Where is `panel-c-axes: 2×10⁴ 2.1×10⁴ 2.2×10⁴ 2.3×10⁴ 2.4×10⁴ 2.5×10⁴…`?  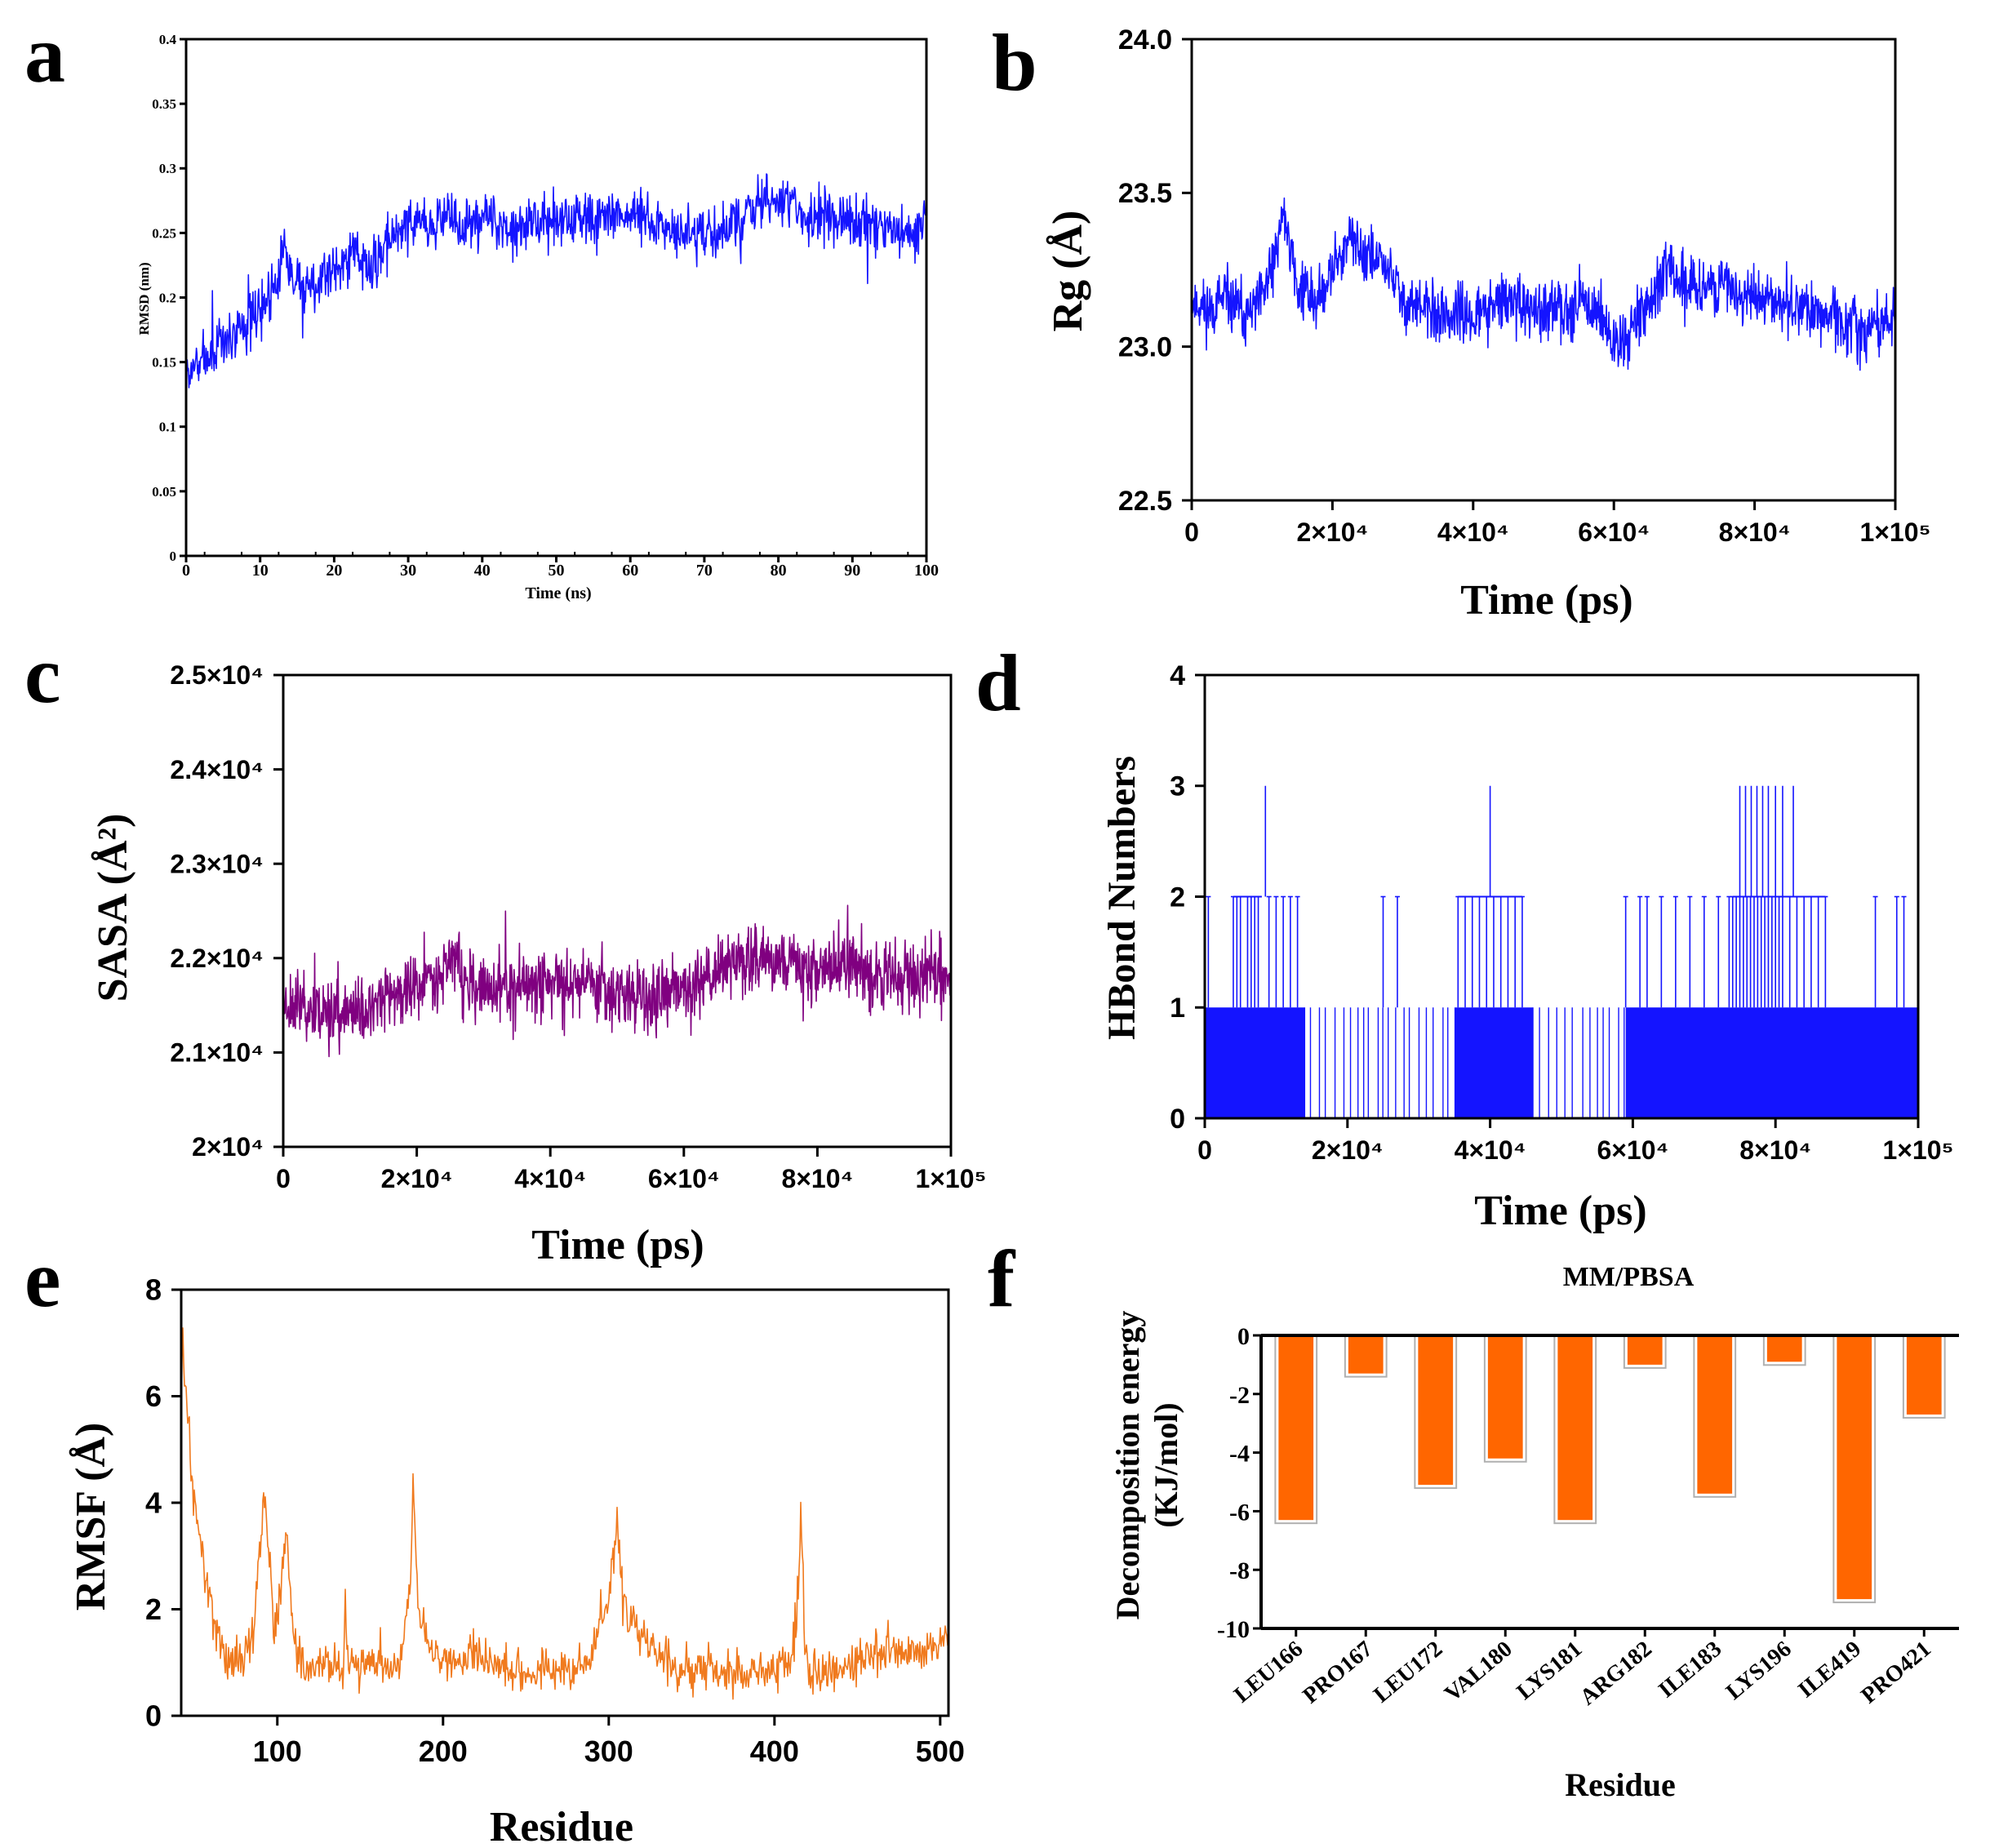
panel-c-axes: 2×10⁴ 2.1×10⁴ 2.2×10⁴ 2.3×10⁴ 2.4×10⁴ 2.5×10⁴… is located at coordinates (578, 926).